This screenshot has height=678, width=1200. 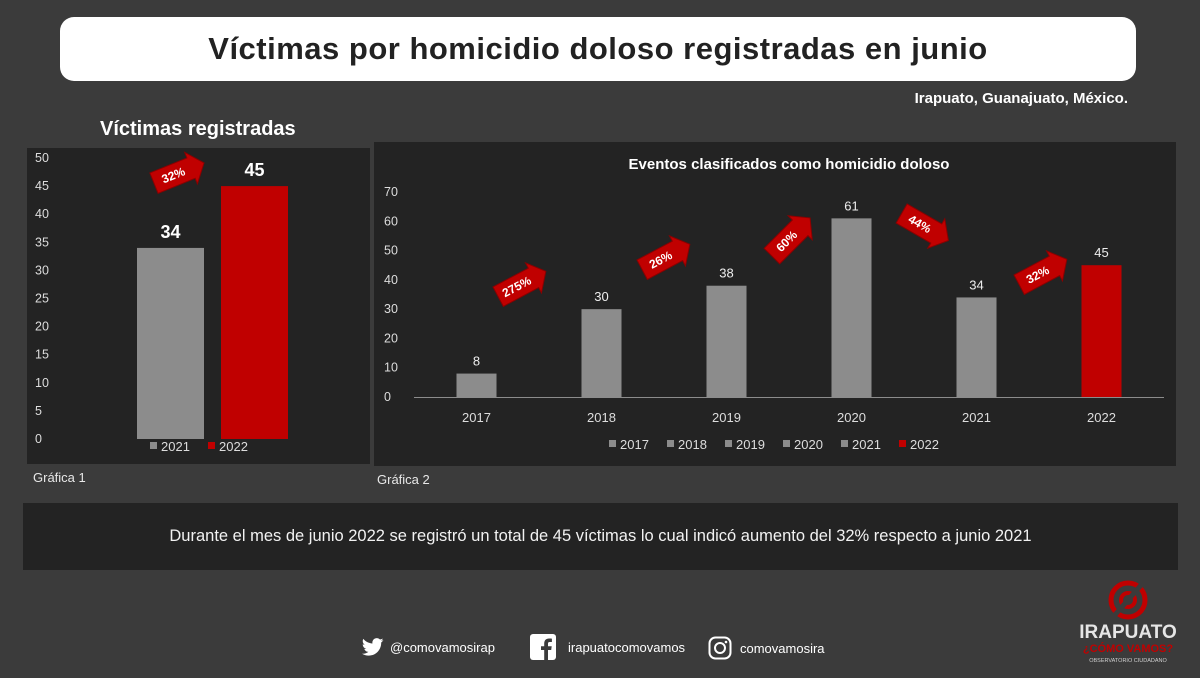 What do you see at coordinates (1128, 648) in the screenshot?
I see `logo-line2: ¿CÓMO VAMOS?` at bounding box center [1128, 648].